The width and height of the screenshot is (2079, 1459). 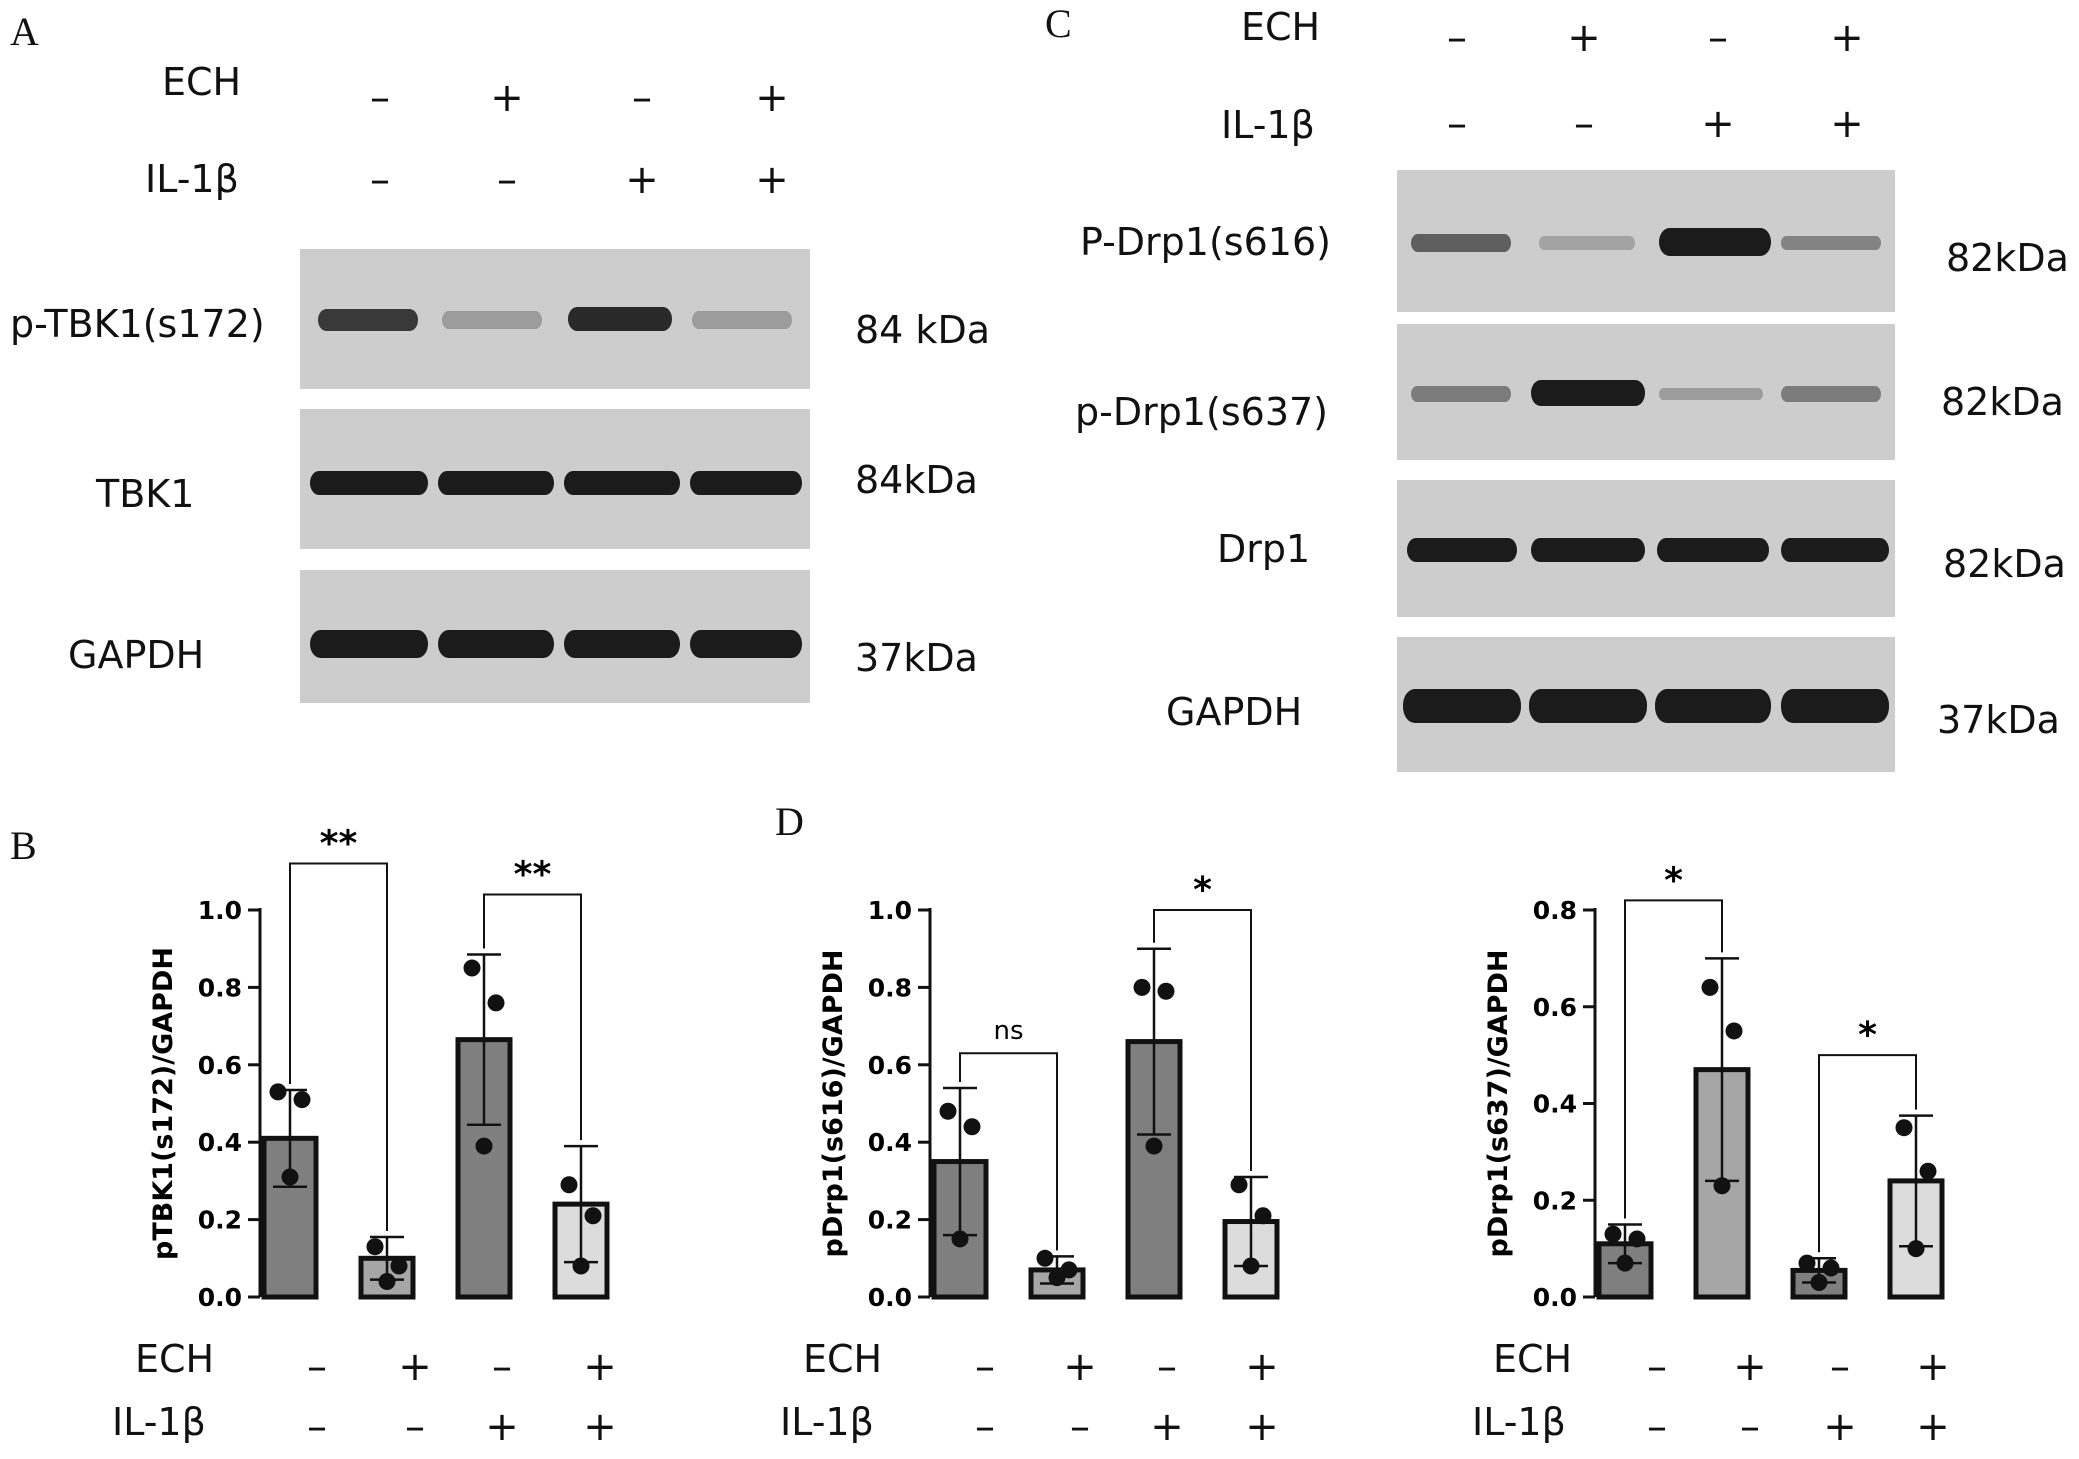 I want to click on chart-d2-ech-sign: –, so click(x=1657, y=1367).